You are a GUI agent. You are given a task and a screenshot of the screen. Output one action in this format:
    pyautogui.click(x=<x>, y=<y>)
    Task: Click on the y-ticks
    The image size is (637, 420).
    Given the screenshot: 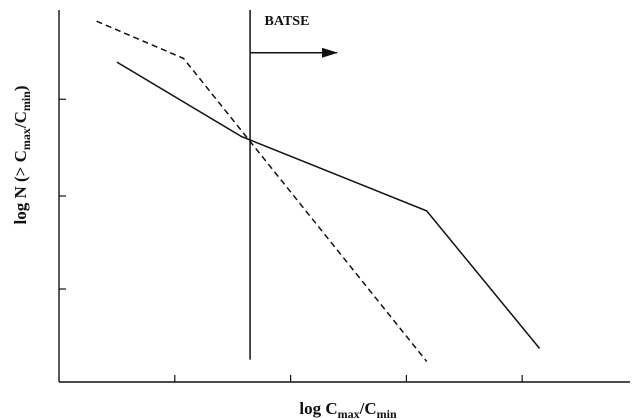 What is the action you would take?
    pyautogui.click(x=62, y=194)
    